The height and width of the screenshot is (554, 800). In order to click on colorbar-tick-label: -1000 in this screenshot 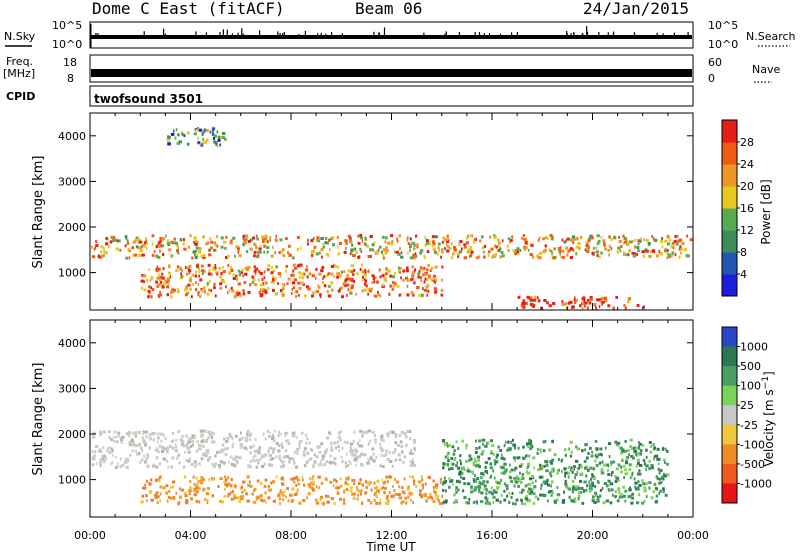, I will do `click(756, 483)`.